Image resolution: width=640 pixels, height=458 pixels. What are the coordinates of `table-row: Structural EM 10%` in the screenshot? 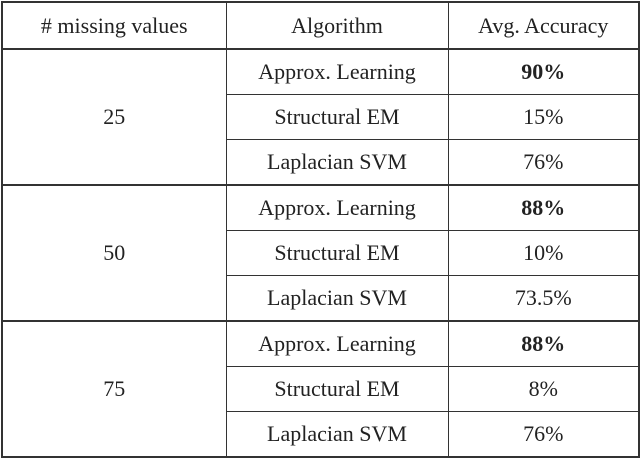 It's located at (321, 253).